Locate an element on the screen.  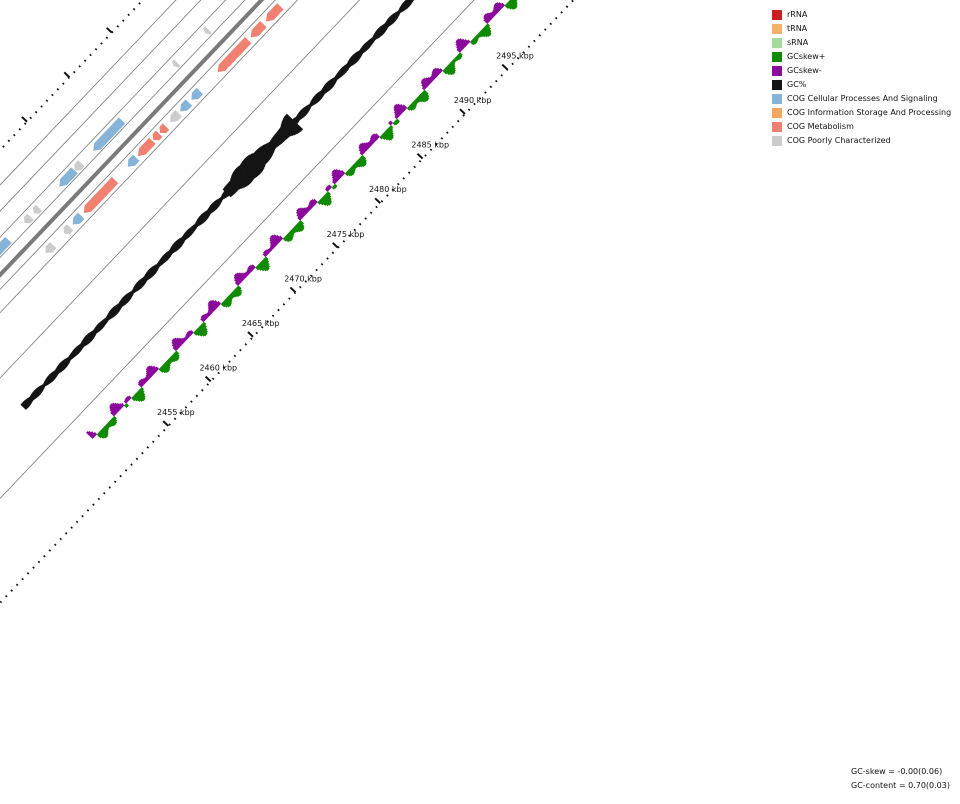
ruler-tick-label: 2460 kbp is located at coordinates (218, 367).